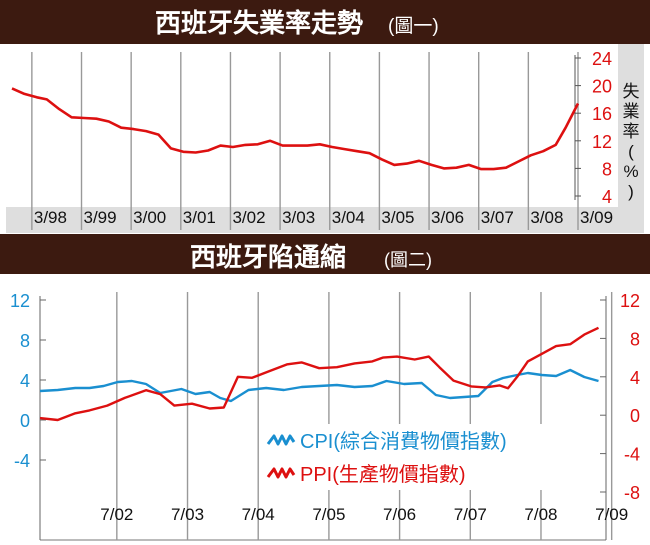  Describe the element at coordinates (546, 217) in the screenshot. I see `top-x-tick-label: 3/08` at that location.